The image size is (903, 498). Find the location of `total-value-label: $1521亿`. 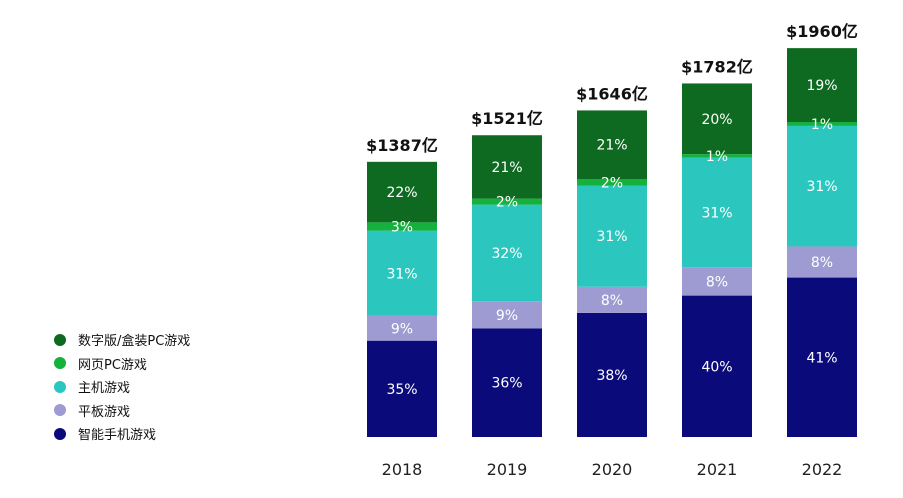

total-value-label: $1521亿 is located at coordinates (507, 118).